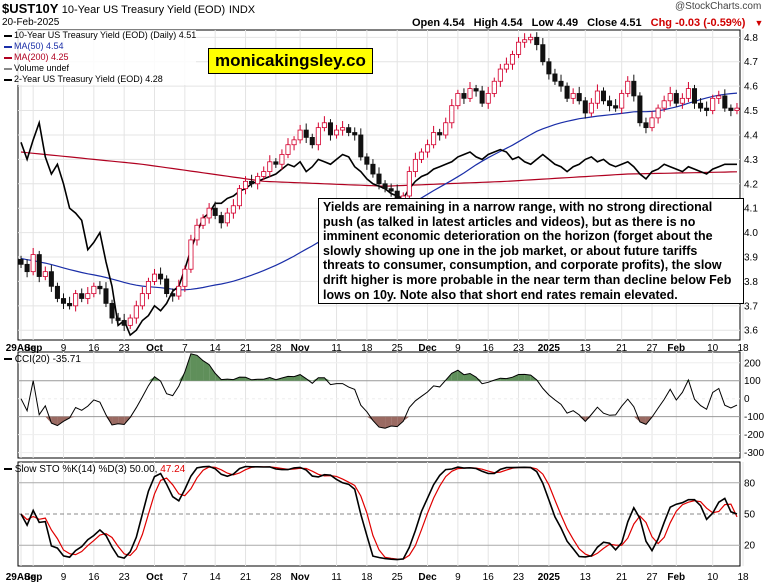 Image resolution: width=772 pixels, height=587 pixels. I want to click on x-tick-label-bottom: 21, so click(622, 577).